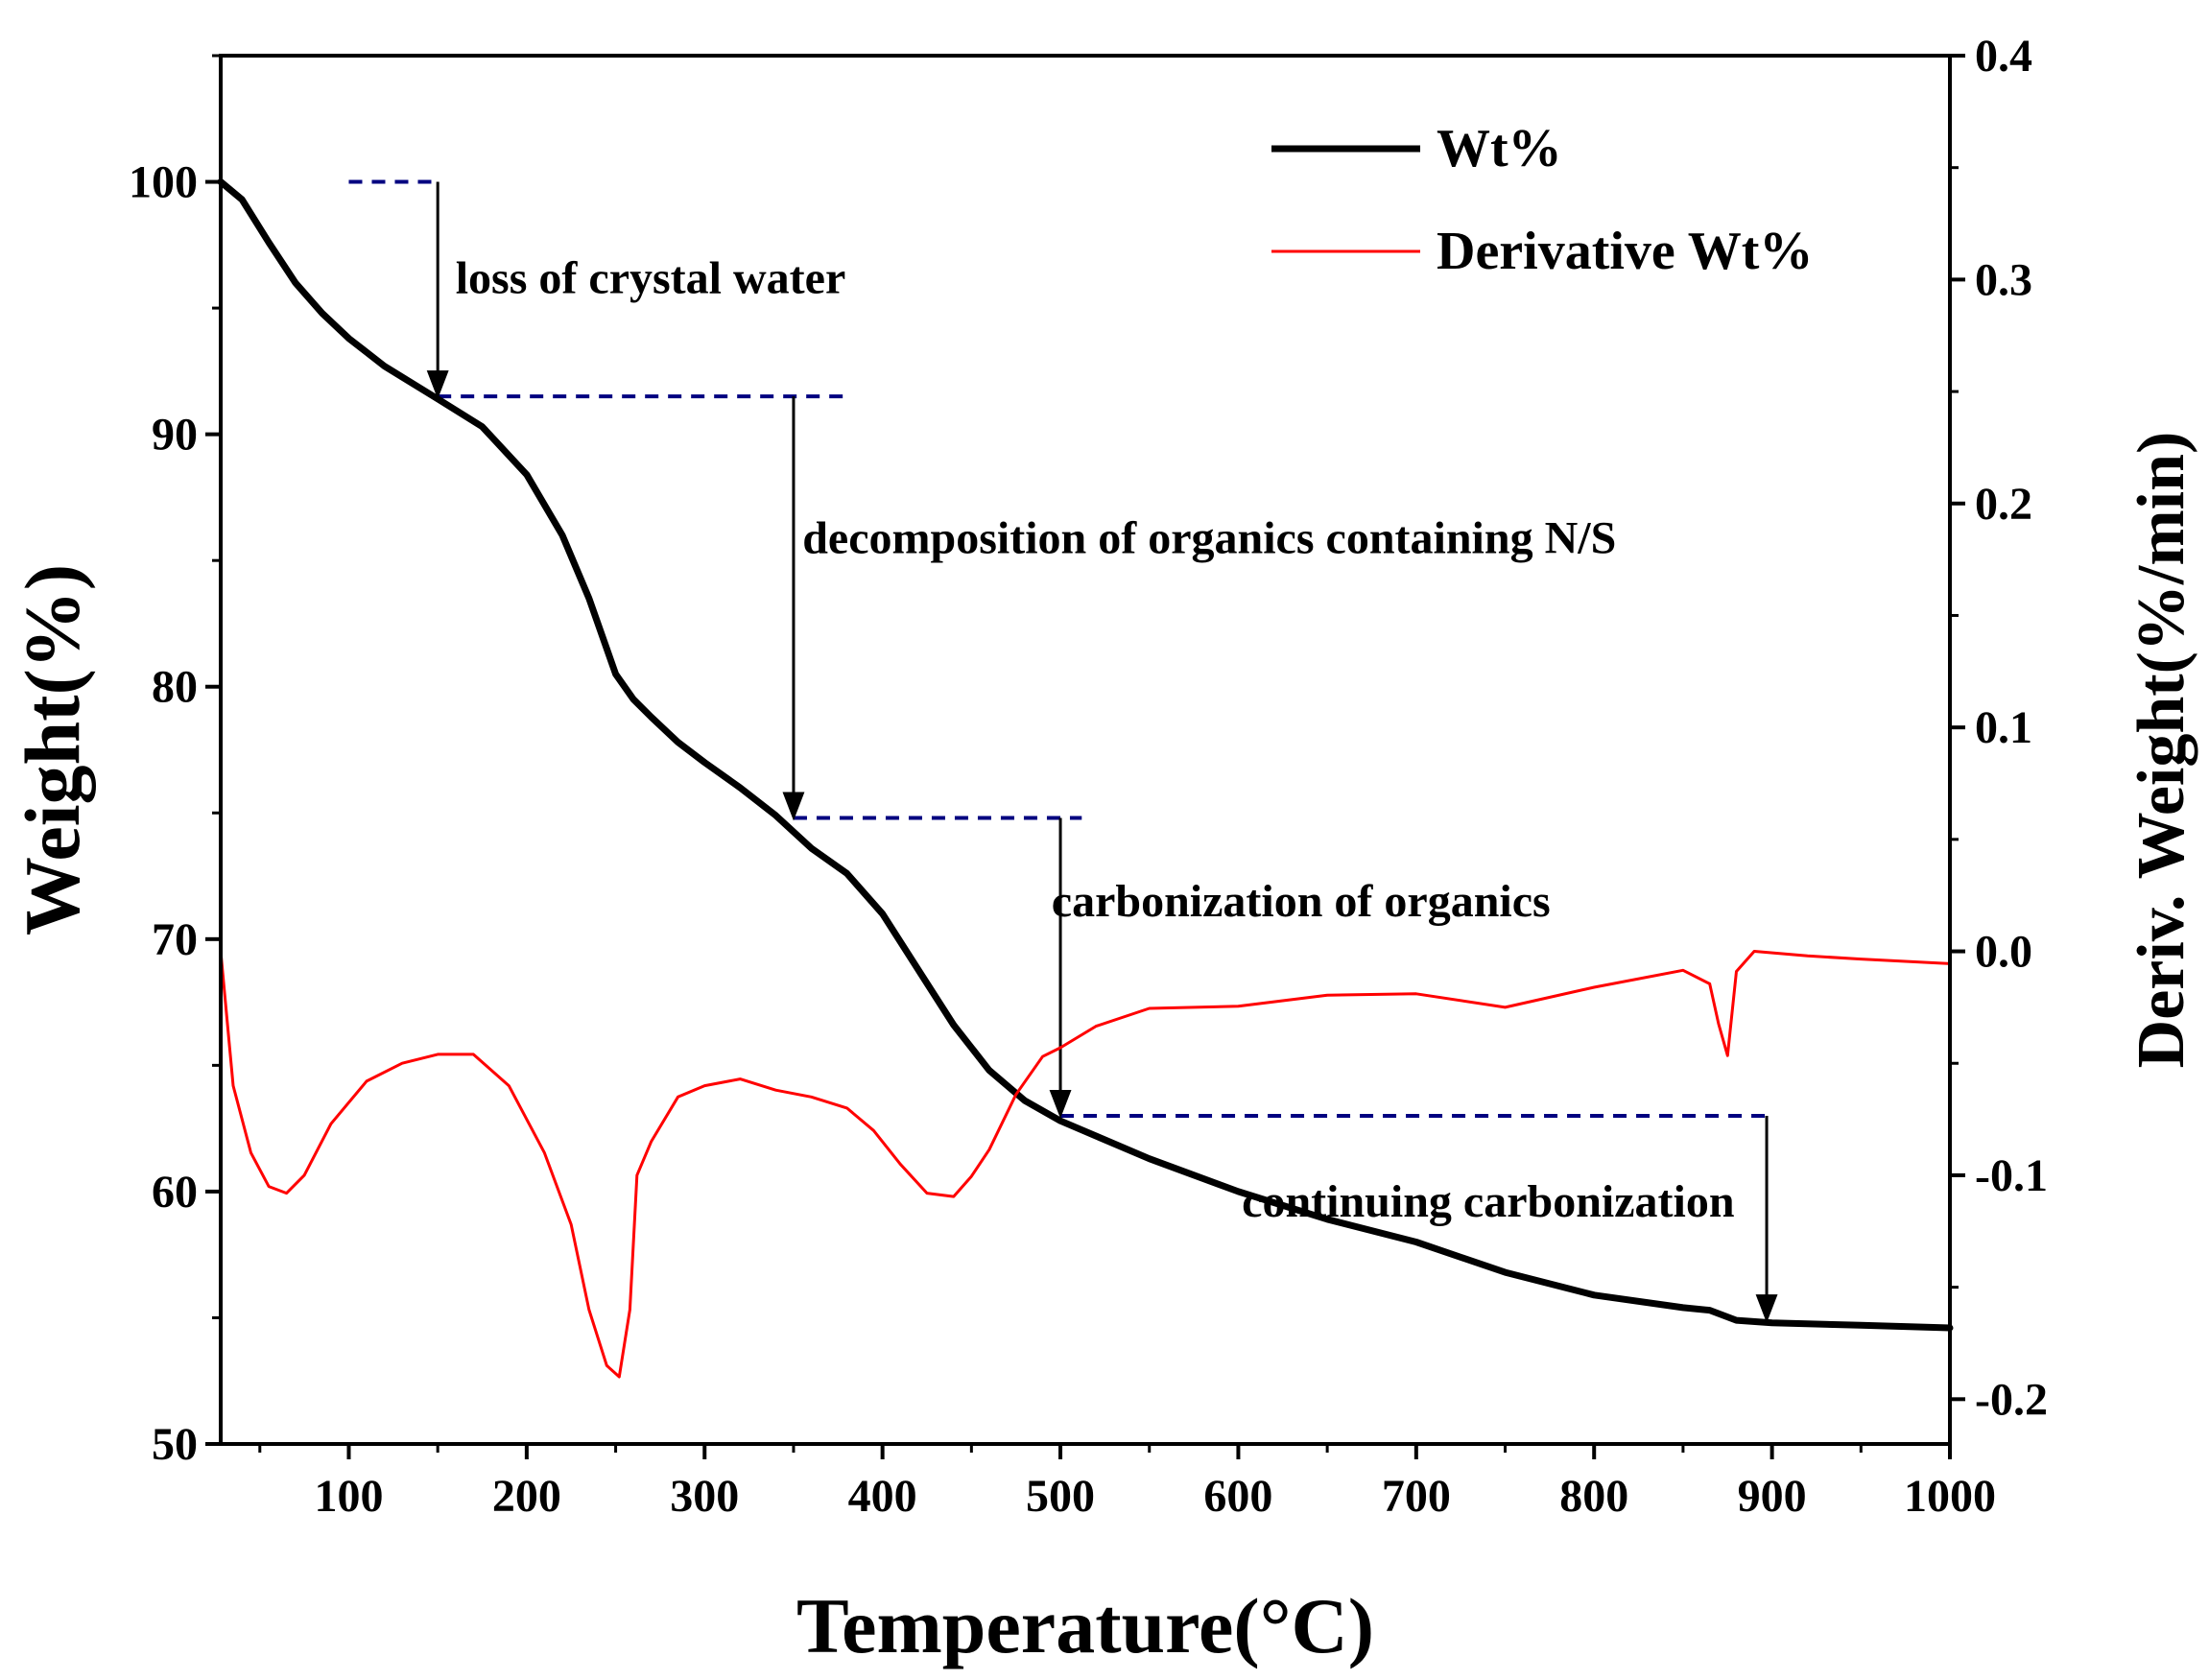 Image resolution: width=2209 pixels, height=1680 pixels. I want to click on y-axis-right-title: Deriv. Weight(%/min), so click(2161, 750).